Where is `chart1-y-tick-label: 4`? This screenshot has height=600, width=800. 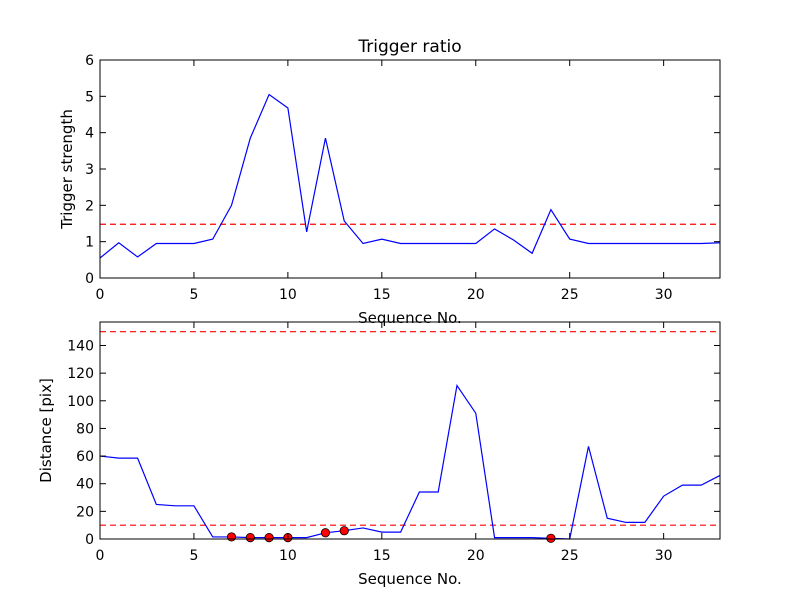 chart1-y-tick-label: 4 is located at coordinates (89, 134).